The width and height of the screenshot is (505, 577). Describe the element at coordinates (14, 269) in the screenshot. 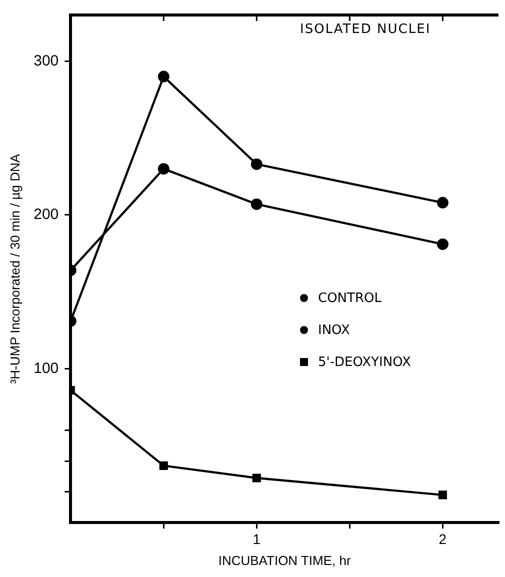

I see `y-axis-title: ³H-UMP Incorporated / 30 min / µg DNA` at that location.